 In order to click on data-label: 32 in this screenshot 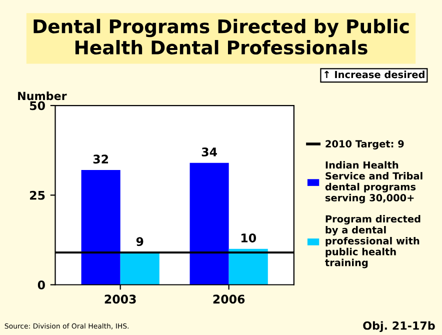, I will do `click(100, 159)`.